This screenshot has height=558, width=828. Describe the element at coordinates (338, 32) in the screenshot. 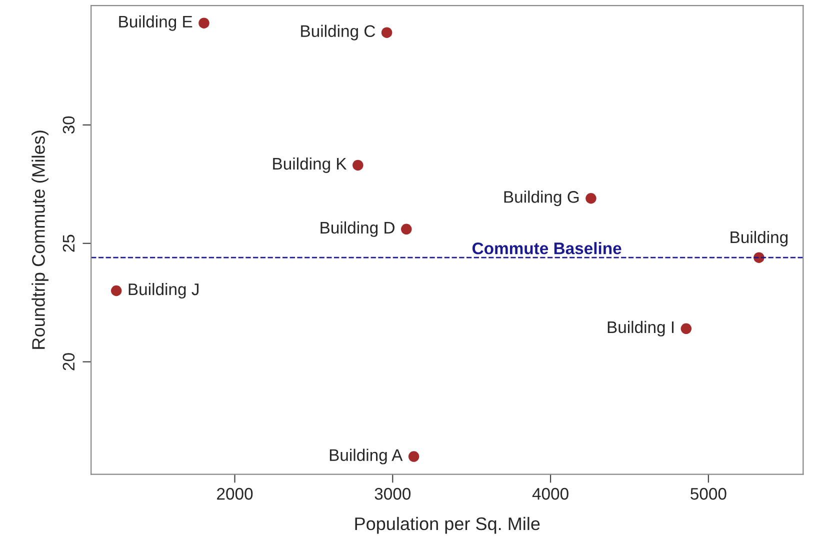

I see `annotation: Building C` at that location.